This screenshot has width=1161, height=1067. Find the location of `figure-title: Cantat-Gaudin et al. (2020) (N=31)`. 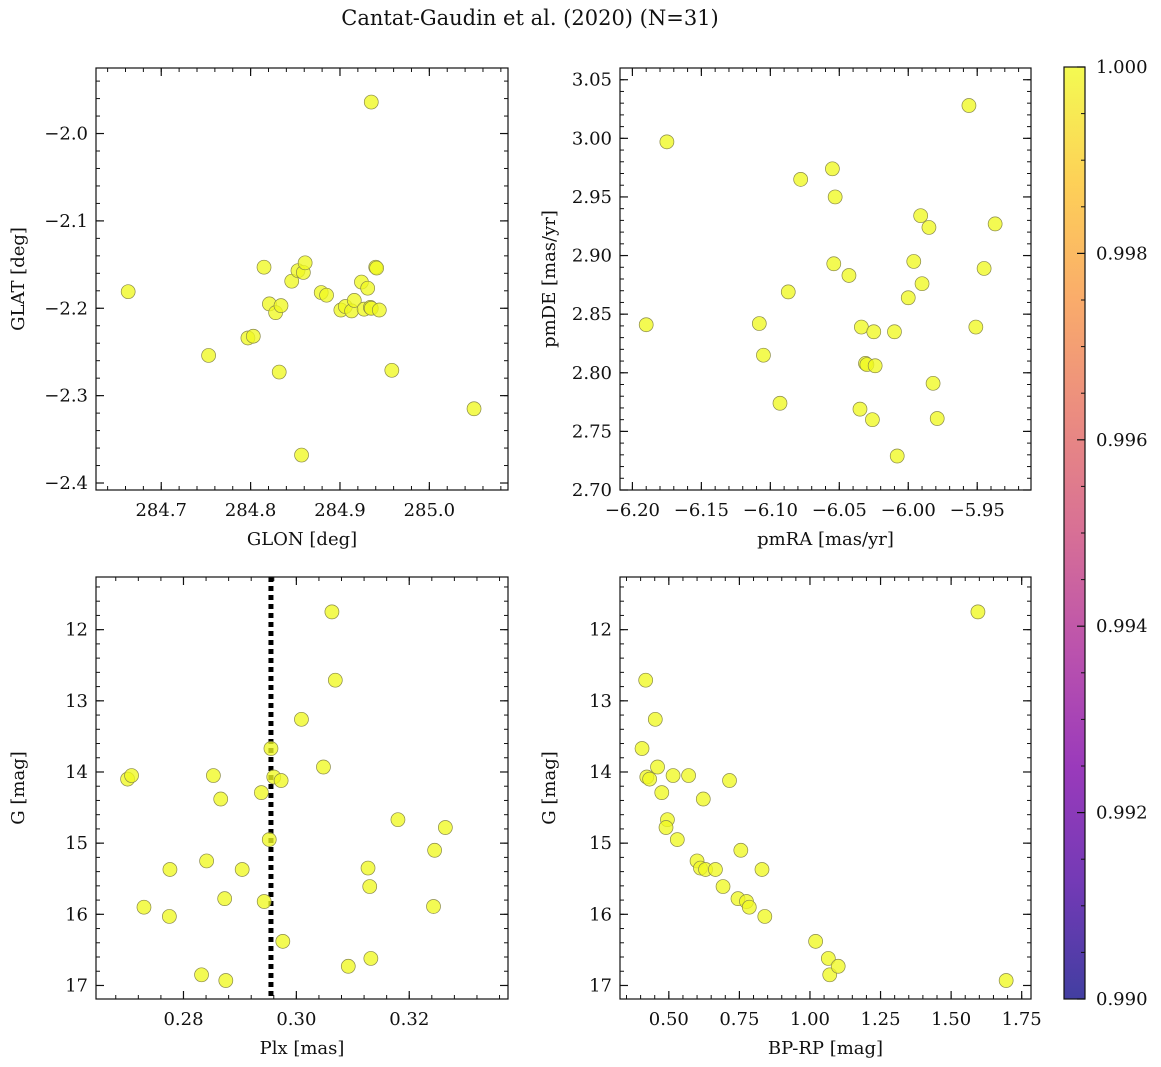

figure-title: Cantat-Gaudin et al. (2020) (N=31) is located at coordinates (530, 18).